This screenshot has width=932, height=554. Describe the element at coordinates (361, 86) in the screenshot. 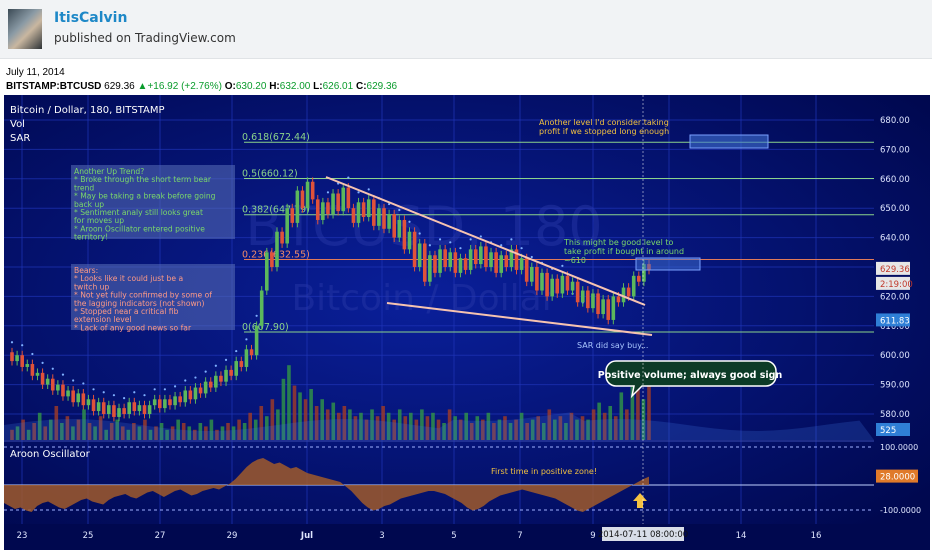

I see `close-label: C:` at that location.